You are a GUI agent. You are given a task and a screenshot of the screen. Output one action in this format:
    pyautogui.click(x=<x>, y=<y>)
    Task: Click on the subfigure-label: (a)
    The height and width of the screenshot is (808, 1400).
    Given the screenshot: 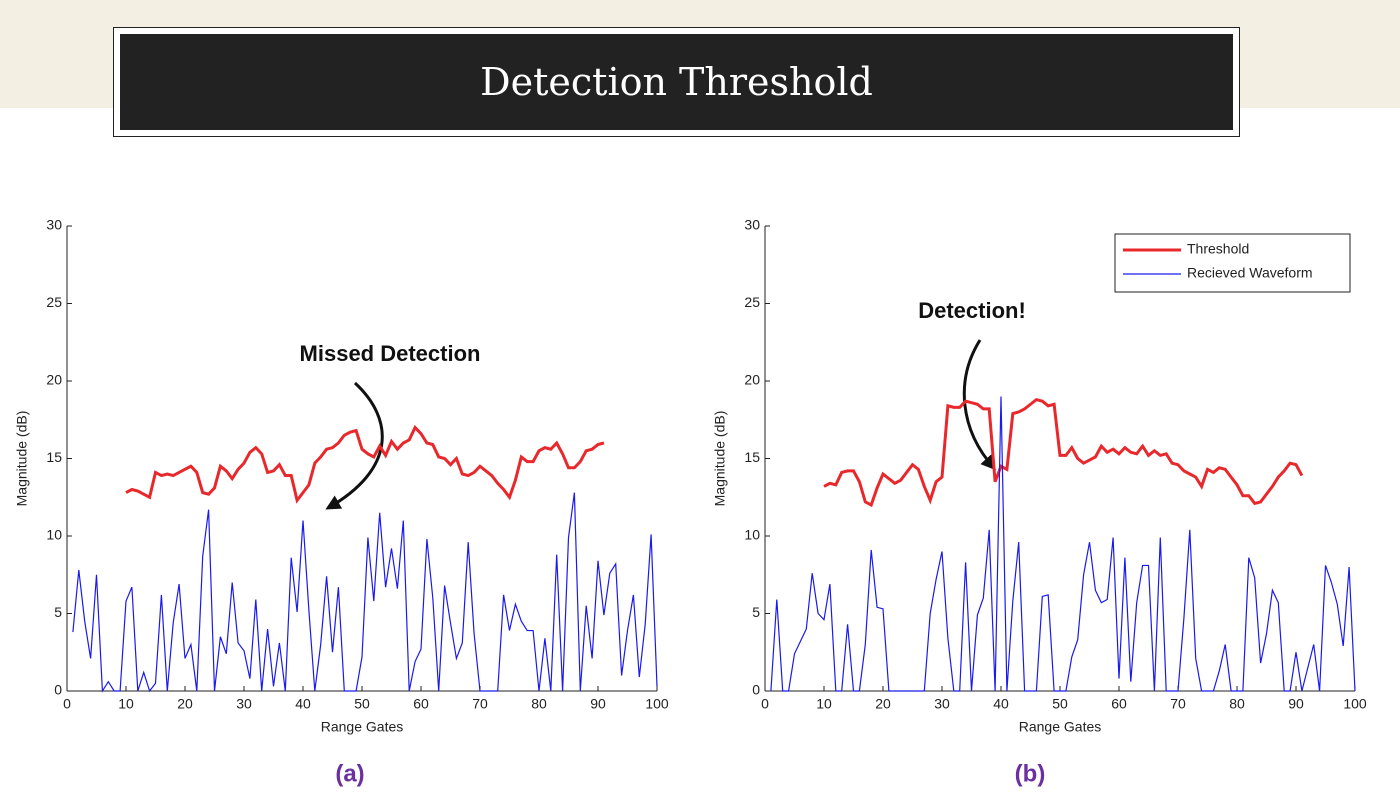 What is the action you would take?
    pyautogui.click(x=349, y=773)
    